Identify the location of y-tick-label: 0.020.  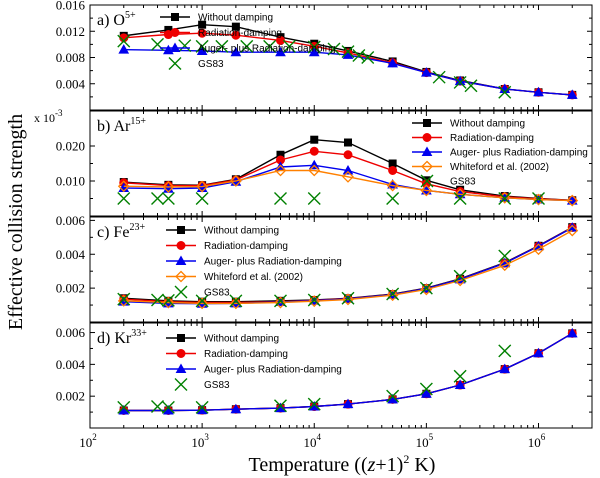
(70, 146).